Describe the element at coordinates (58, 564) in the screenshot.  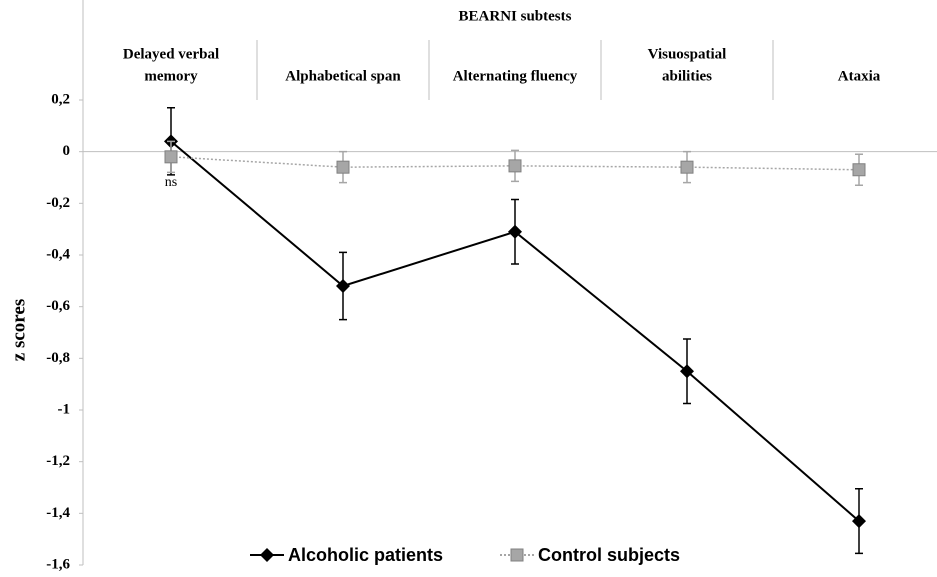
I see `y-tick-label: -1,6` at that location.